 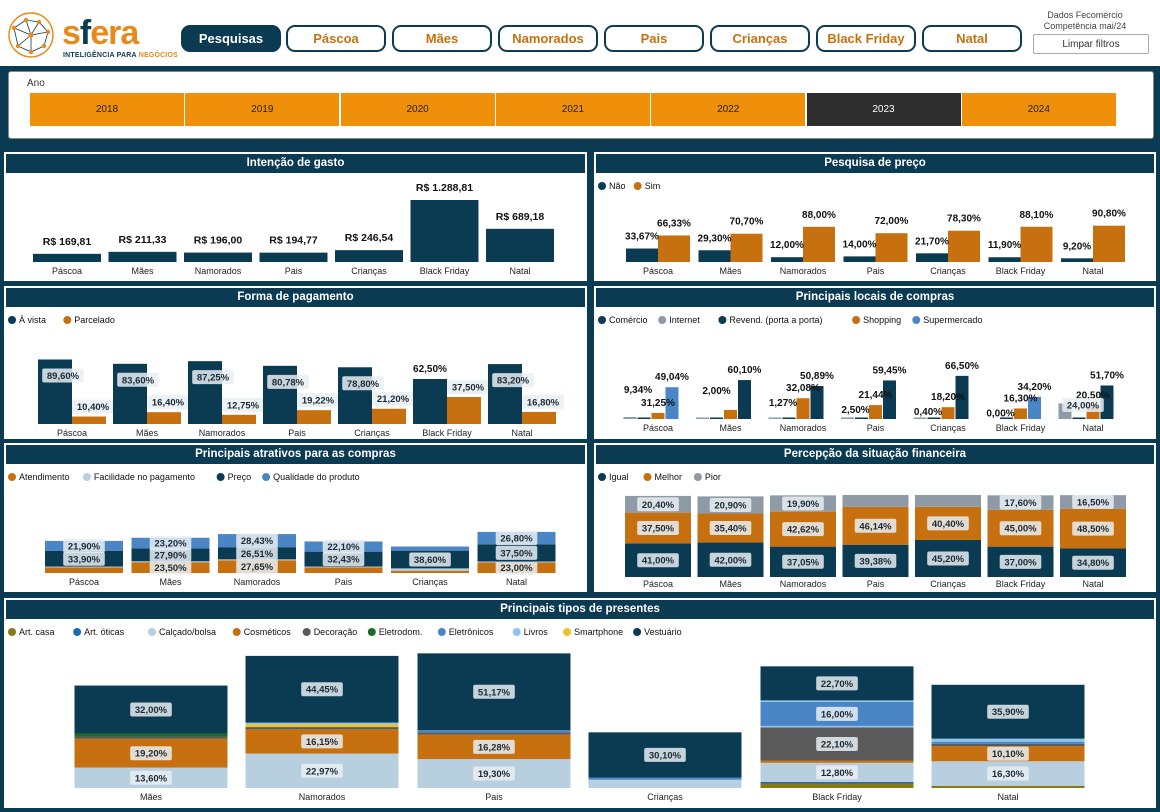 I want to click on data-label: 20,40%, so click(x=658, y=505).